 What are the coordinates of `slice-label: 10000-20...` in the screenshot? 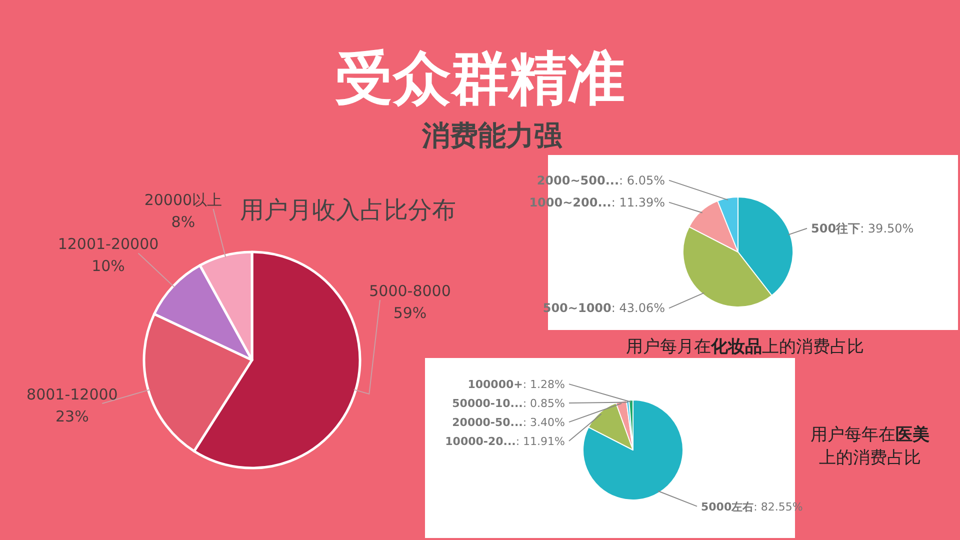 It's located at (480, 441).